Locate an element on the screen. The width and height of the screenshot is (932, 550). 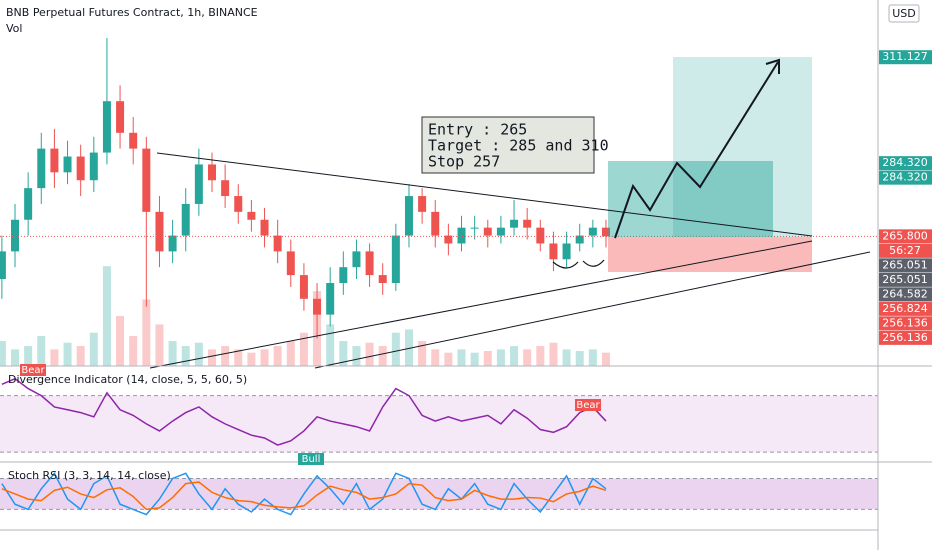
target-zone is located at coordinates (690, 199).